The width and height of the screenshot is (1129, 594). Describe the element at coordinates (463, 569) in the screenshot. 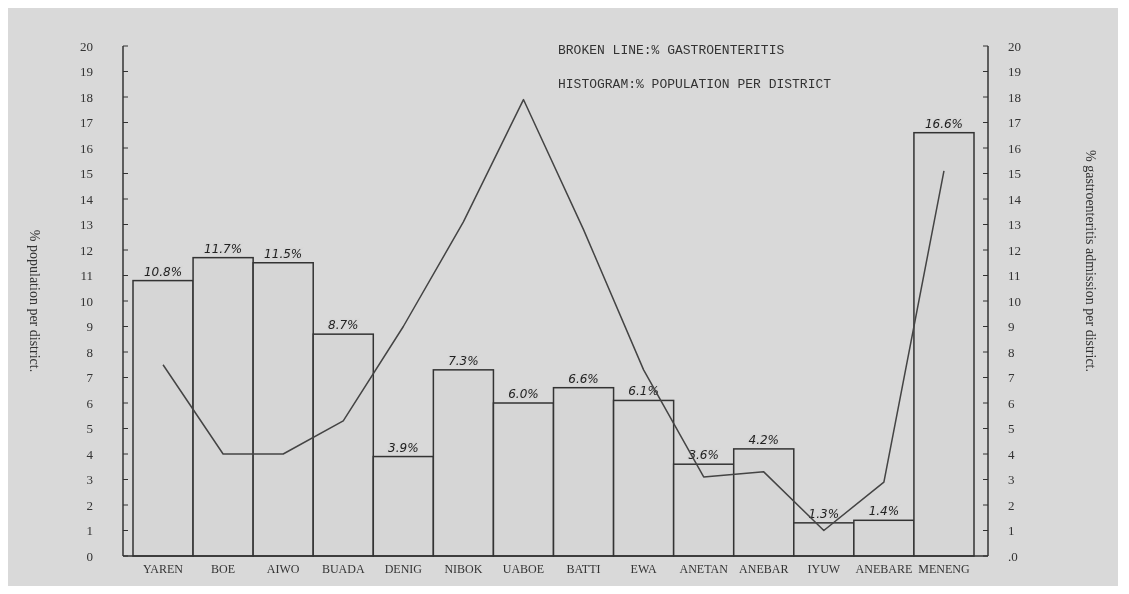

I see `x-tick-label: NIBOK` at that location.